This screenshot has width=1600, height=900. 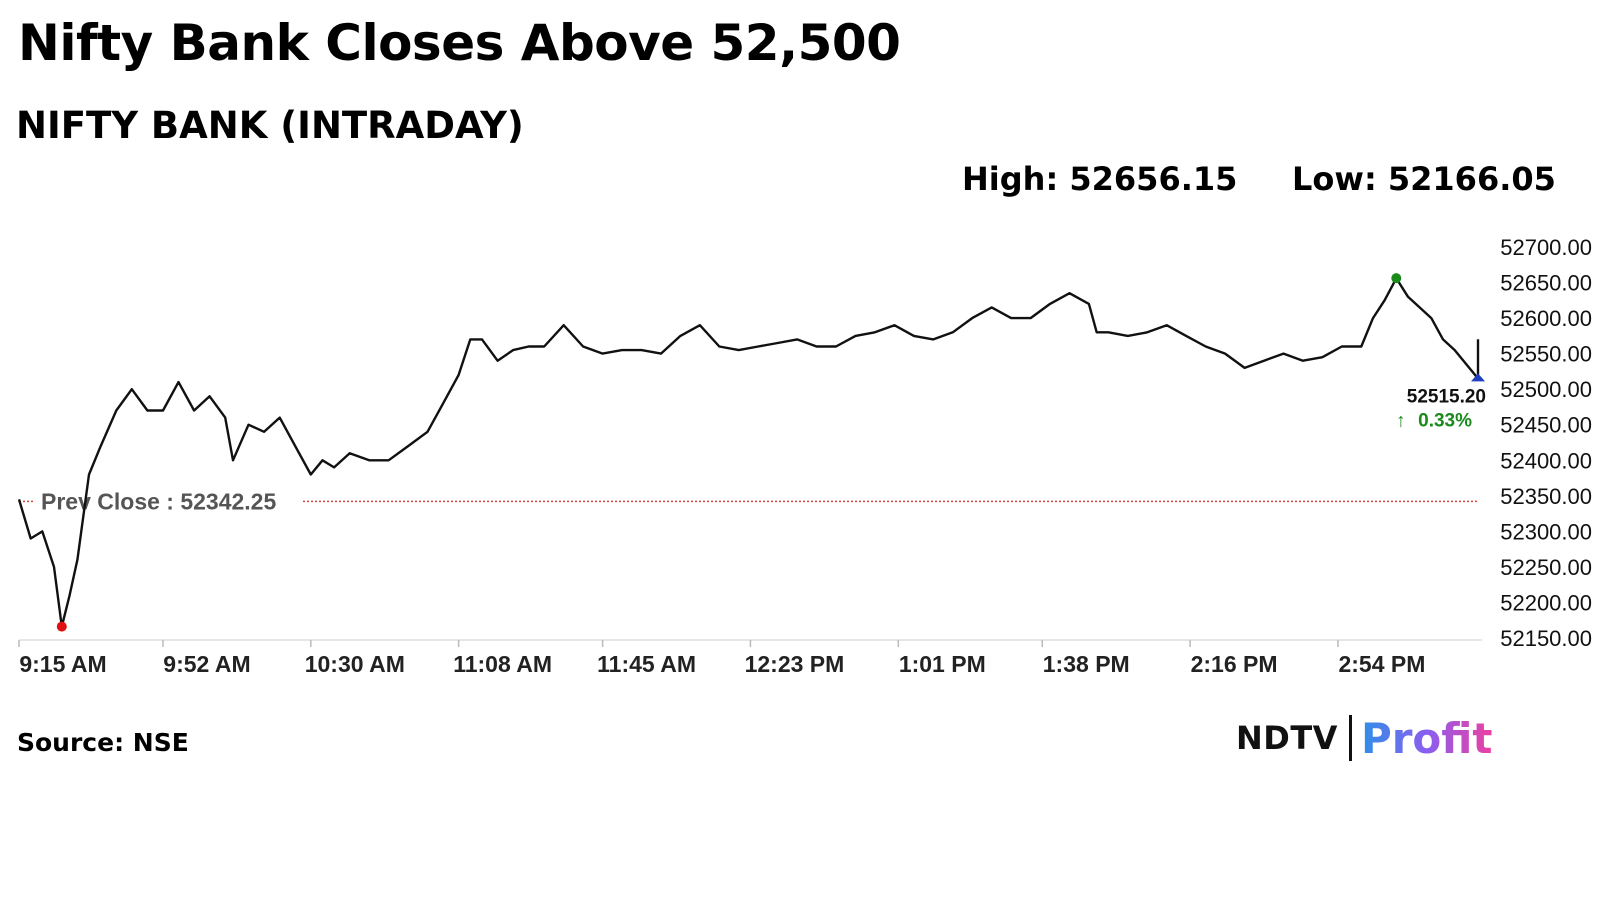 What do you see at coordinates (502, 664) in the screenshot?
I see `x-tick-label: 11:08 AM` at bounding box center [502, 664].